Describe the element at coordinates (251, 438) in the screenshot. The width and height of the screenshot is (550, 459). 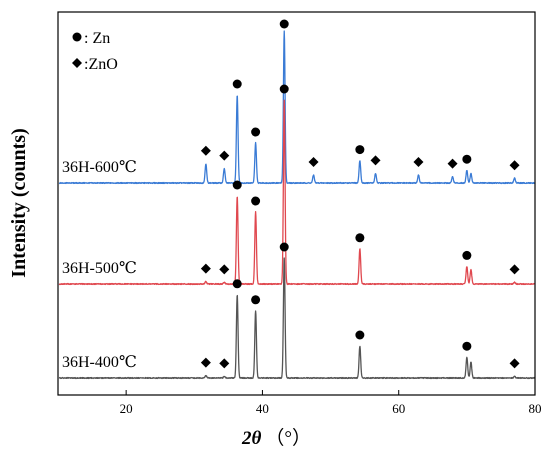
I see `x-axis-label-symbol: 2θ` at that location.